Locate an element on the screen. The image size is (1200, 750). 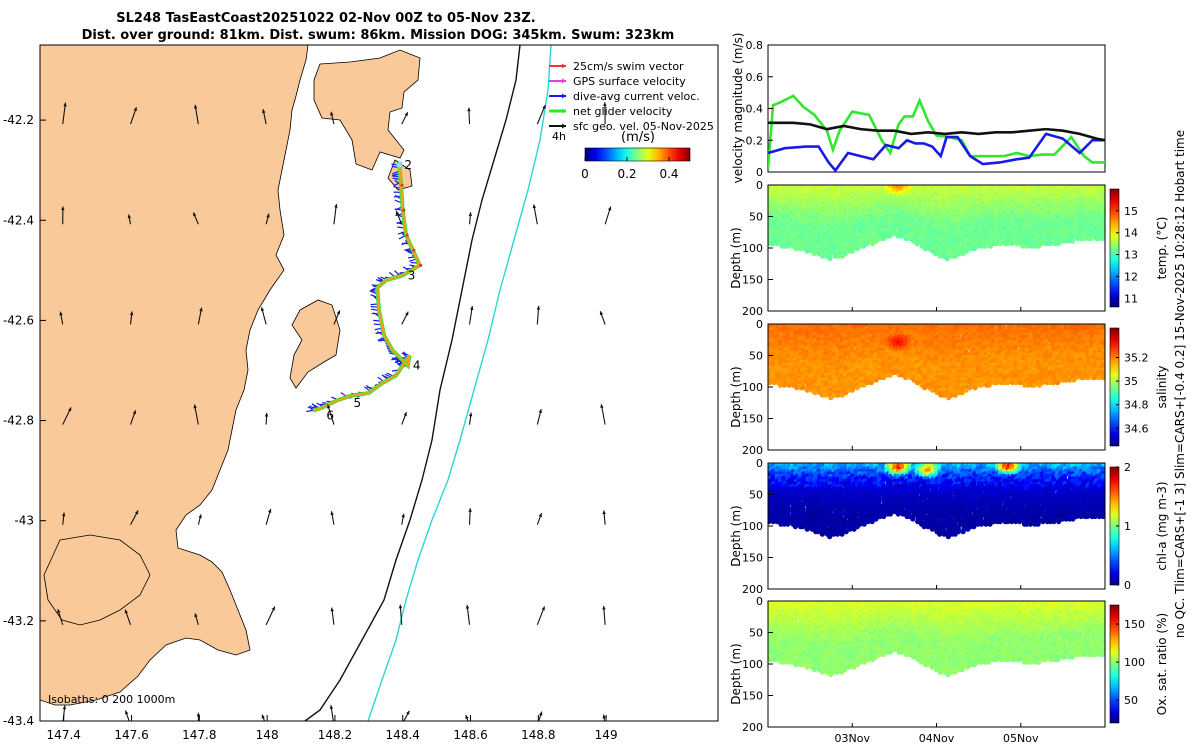
section-colorbar-tick-label: 35 is located at coordinates (1131, 381).